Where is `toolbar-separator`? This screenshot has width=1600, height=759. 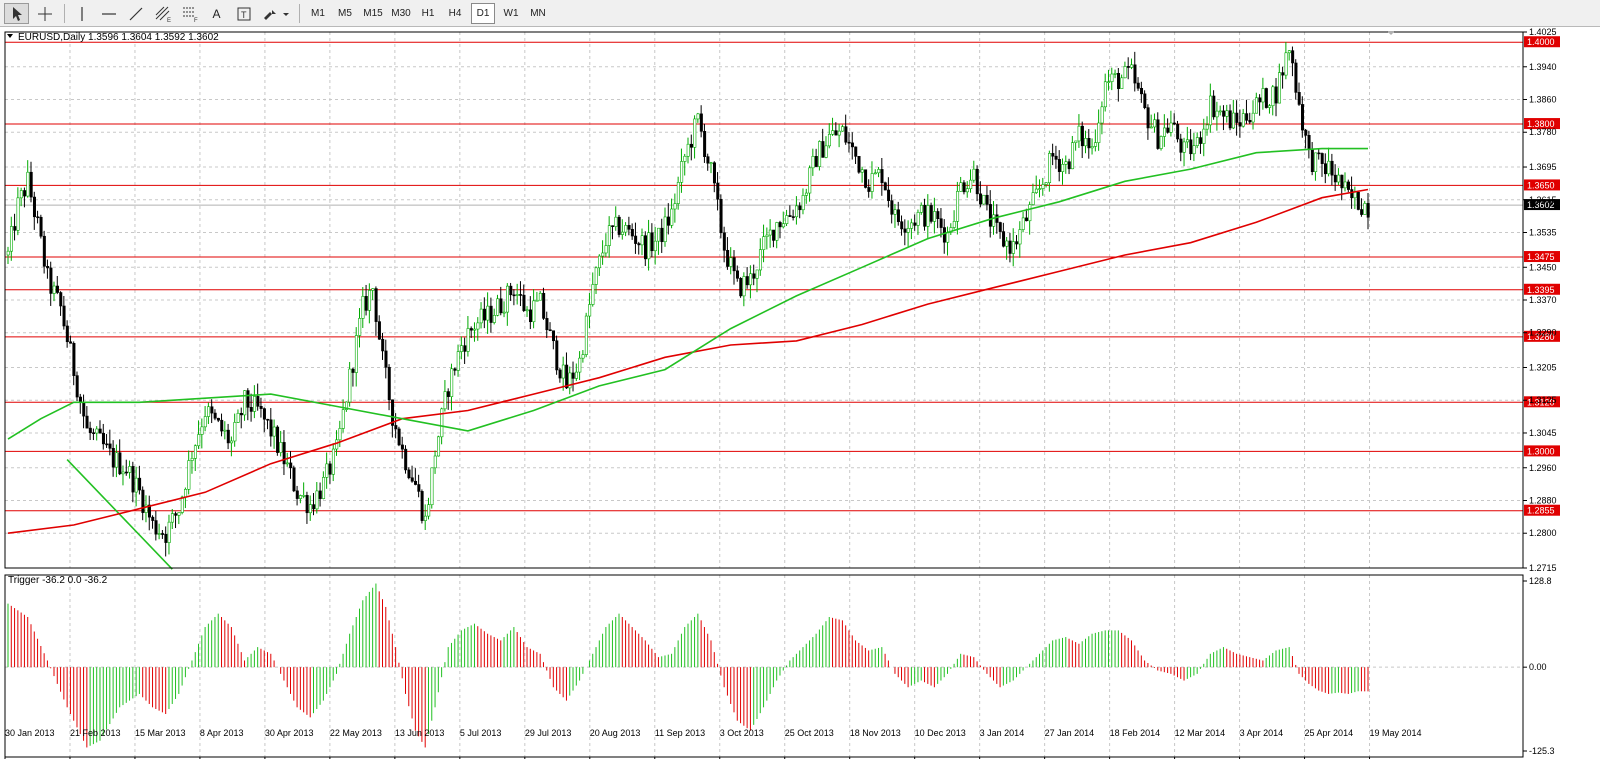 toolbar-separator is located at coordinates (64, 13).